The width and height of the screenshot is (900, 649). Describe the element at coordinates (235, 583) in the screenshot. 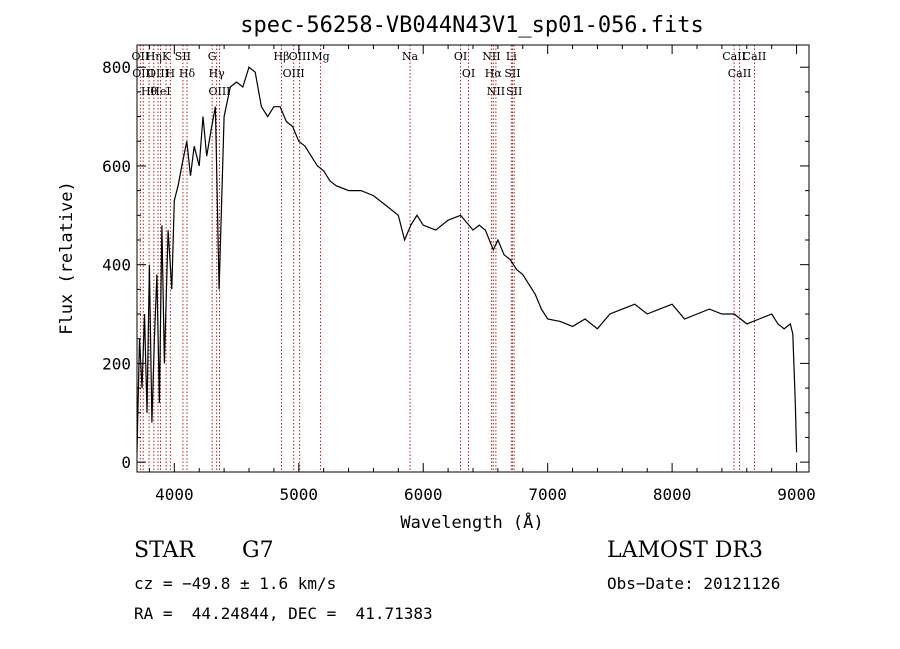

I see `redshift-cz: cz = −49.8 ± 1.6 km/s` at that location.